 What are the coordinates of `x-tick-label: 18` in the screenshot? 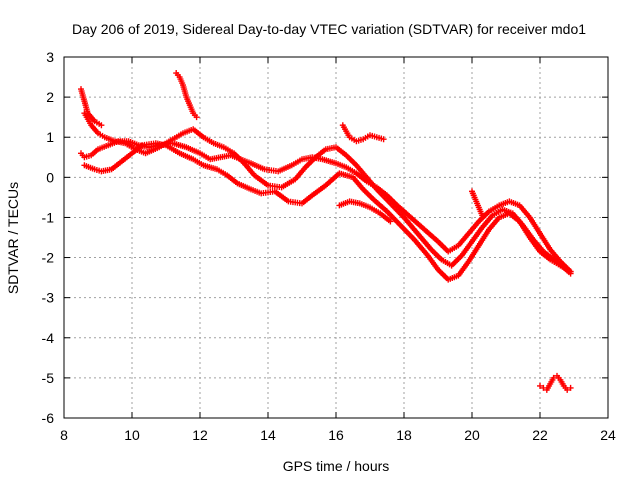 It's located at (404, 435).